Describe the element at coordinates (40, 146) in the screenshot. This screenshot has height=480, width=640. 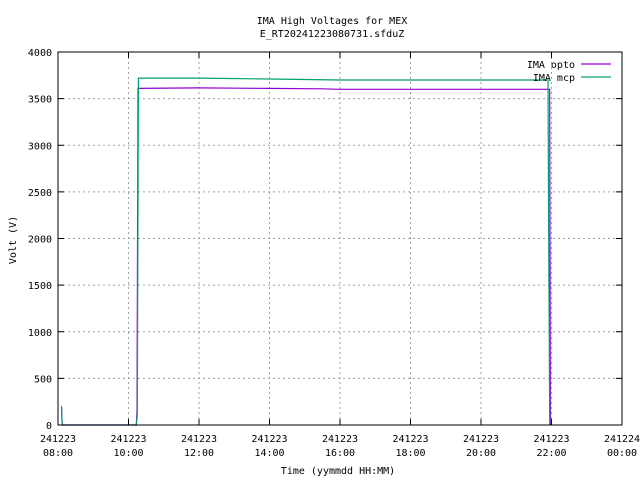
I see `y-tick-label: 3000` at that location.